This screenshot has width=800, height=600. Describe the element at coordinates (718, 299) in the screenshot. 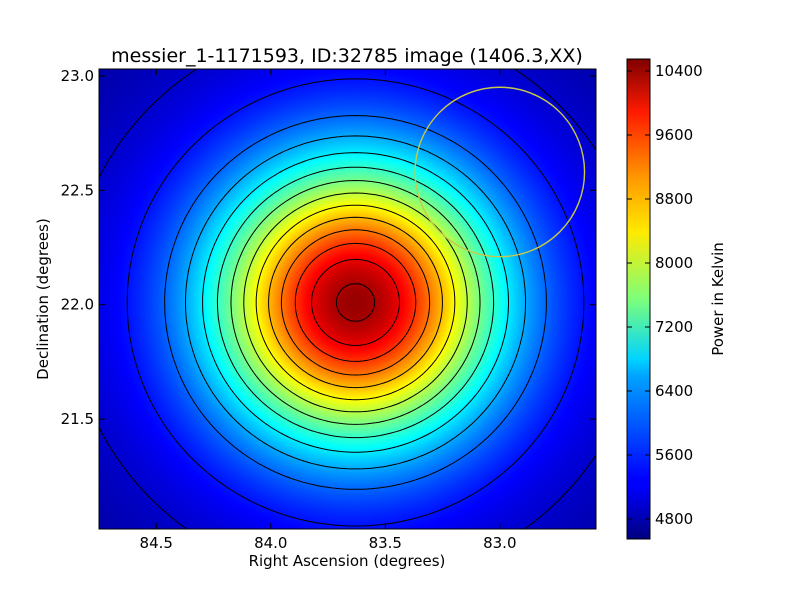

I see `colorbar-label: Power in Kelvin` at that location.